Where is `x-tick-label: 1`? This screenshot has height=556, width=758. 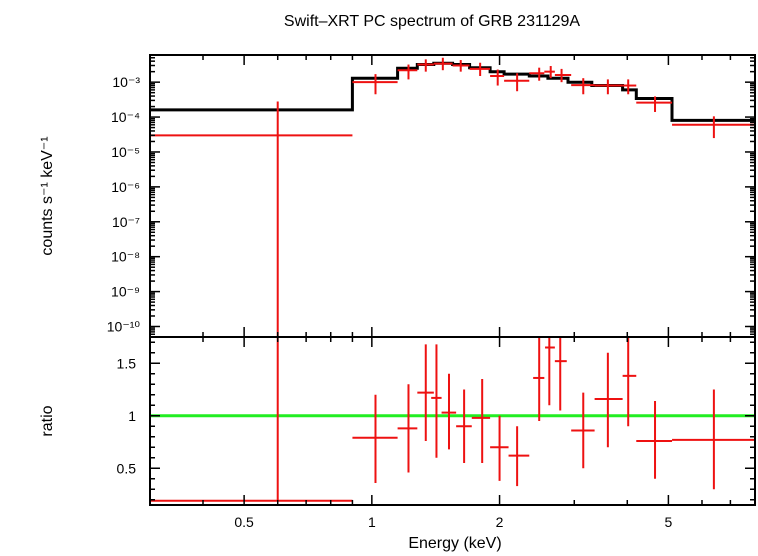
x-tick-label: 1 is located at coordinates (372, 522).